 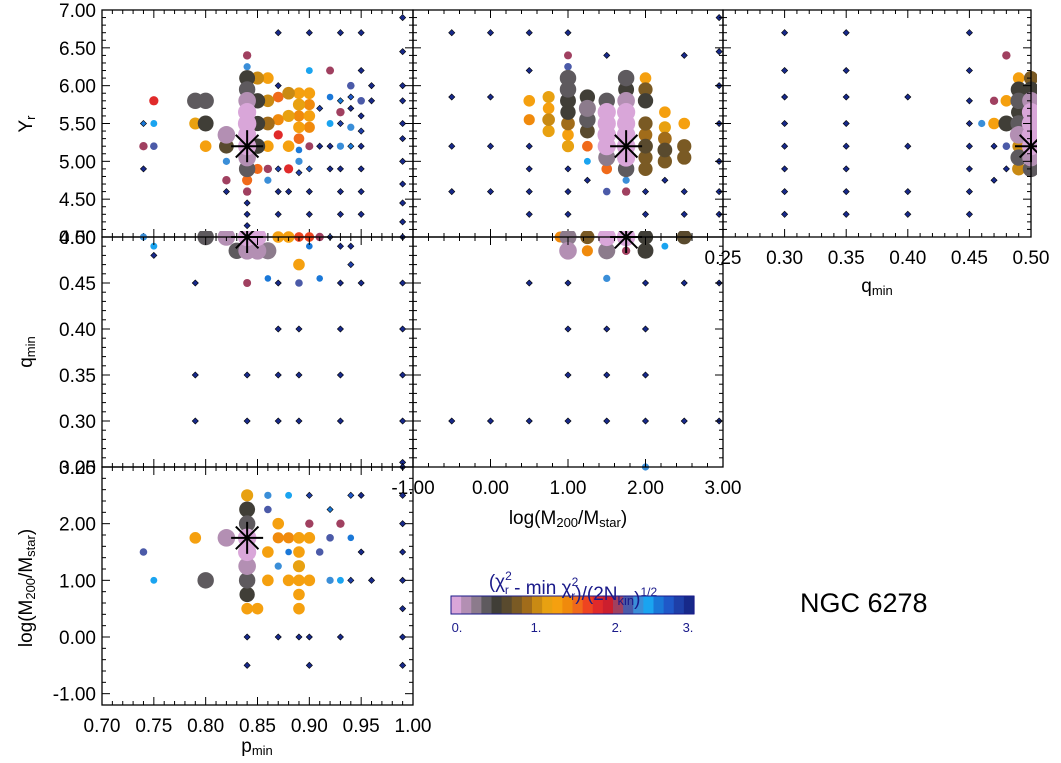 What do you see at coordinates (27, 588) in the screenshot?
I see `ylabel-logm: log(M200/Mstar)` at bounding box center [27, 588].